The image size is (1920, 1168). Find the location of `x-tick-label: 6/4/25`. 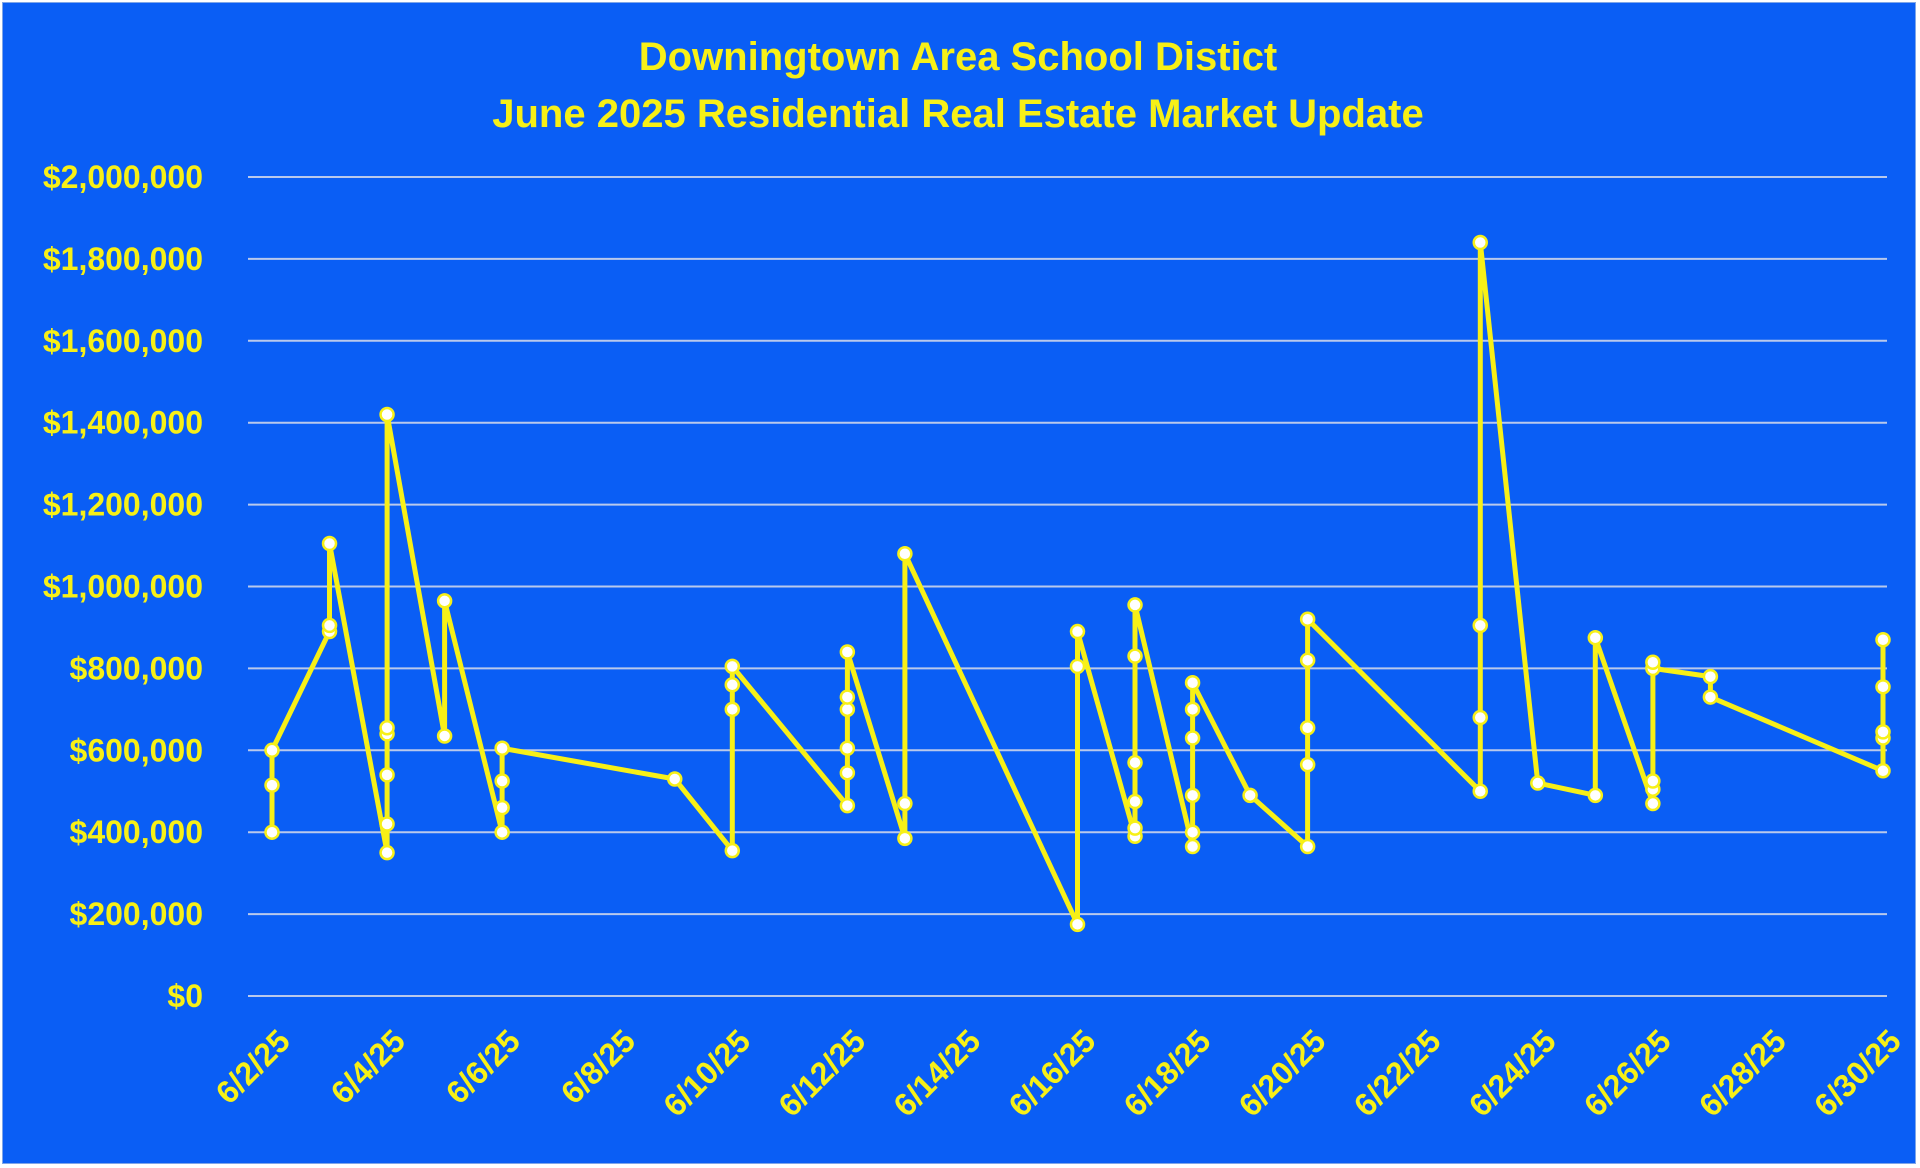

x-tick-label: 6/4/25 is located at coordinates (368, 1066).